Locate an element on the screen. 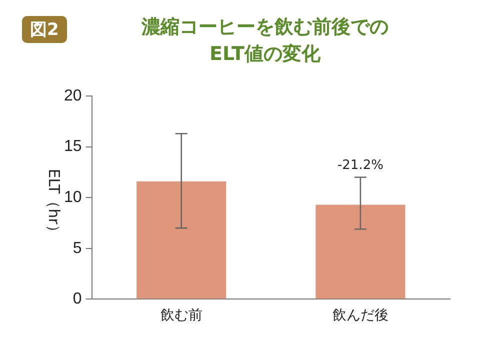 Image resolution: width=490 pixels, height=342 pixels. y-tick-label: 5 is located at coordinates (77, 248).